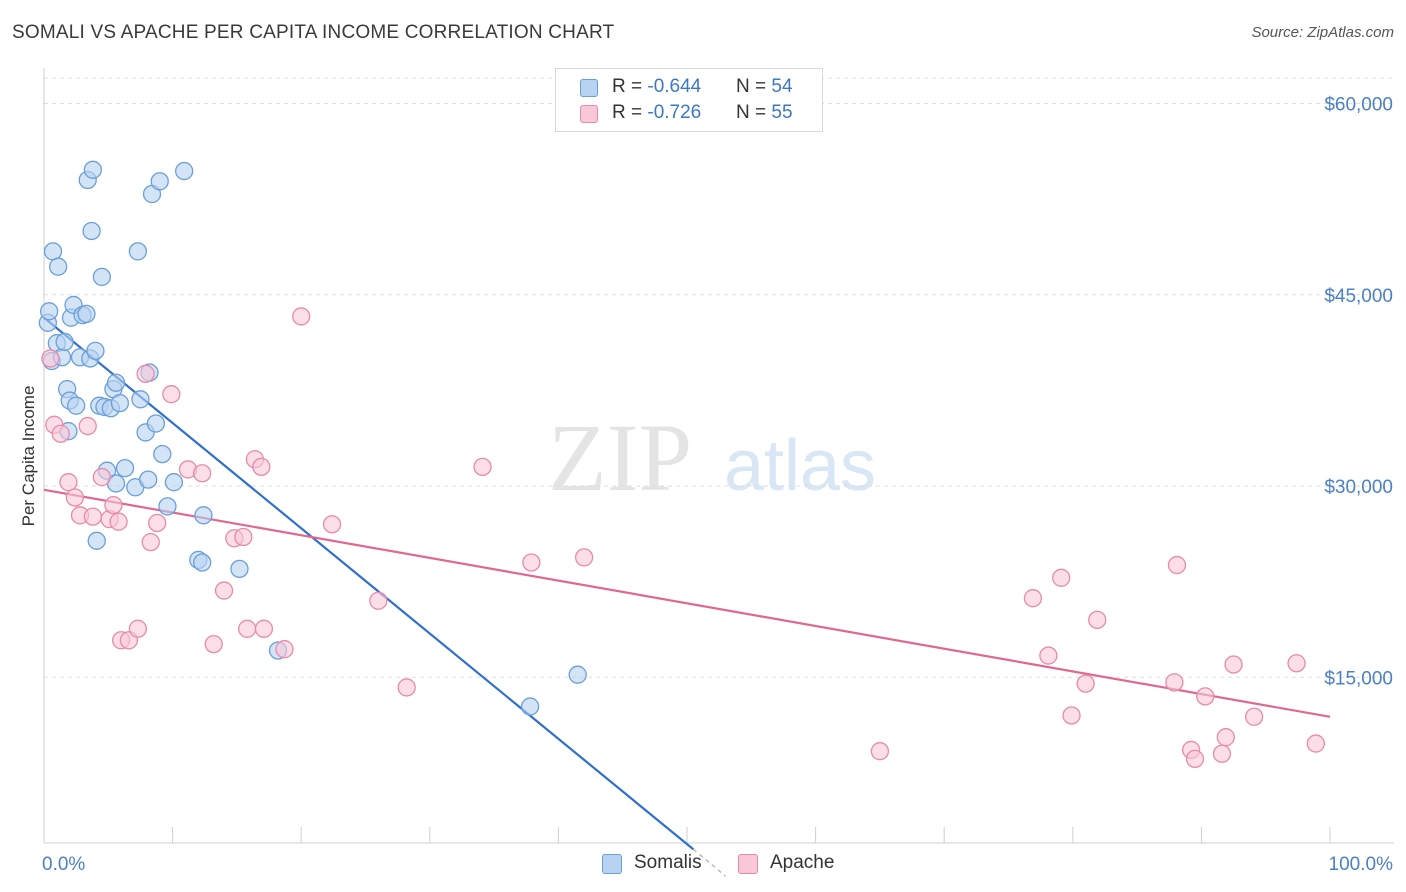  What do you see at coordinates (674, 86) in the screenshot?
I see `somali-r-value: -0.644` at bounding box center [674, 86].